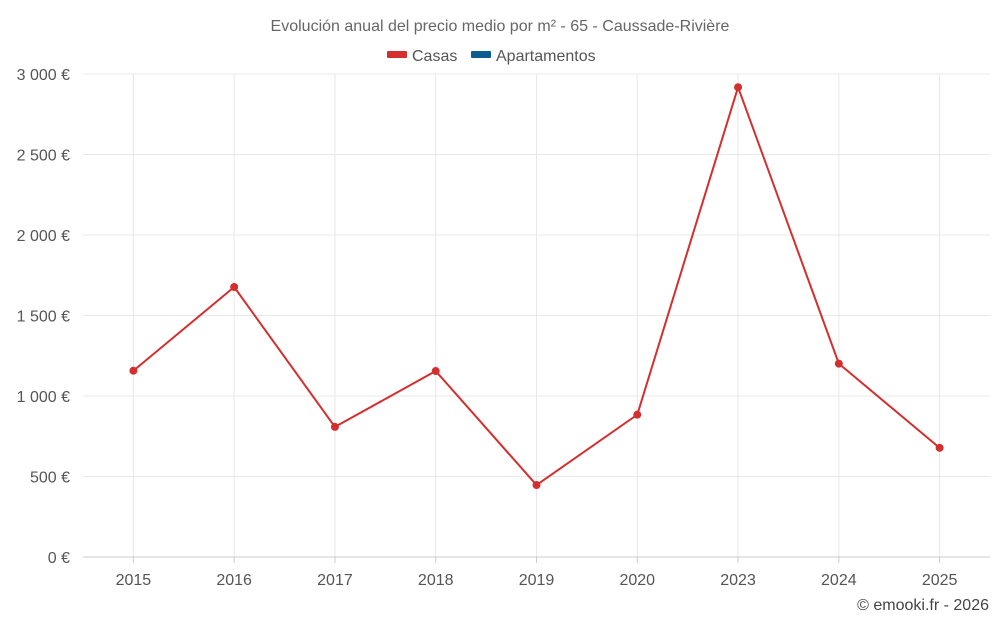  What do you see at coordinates (738, 87) in the screenshot?
I see `data-point-casas-2023` at bounding box center [738, 87].